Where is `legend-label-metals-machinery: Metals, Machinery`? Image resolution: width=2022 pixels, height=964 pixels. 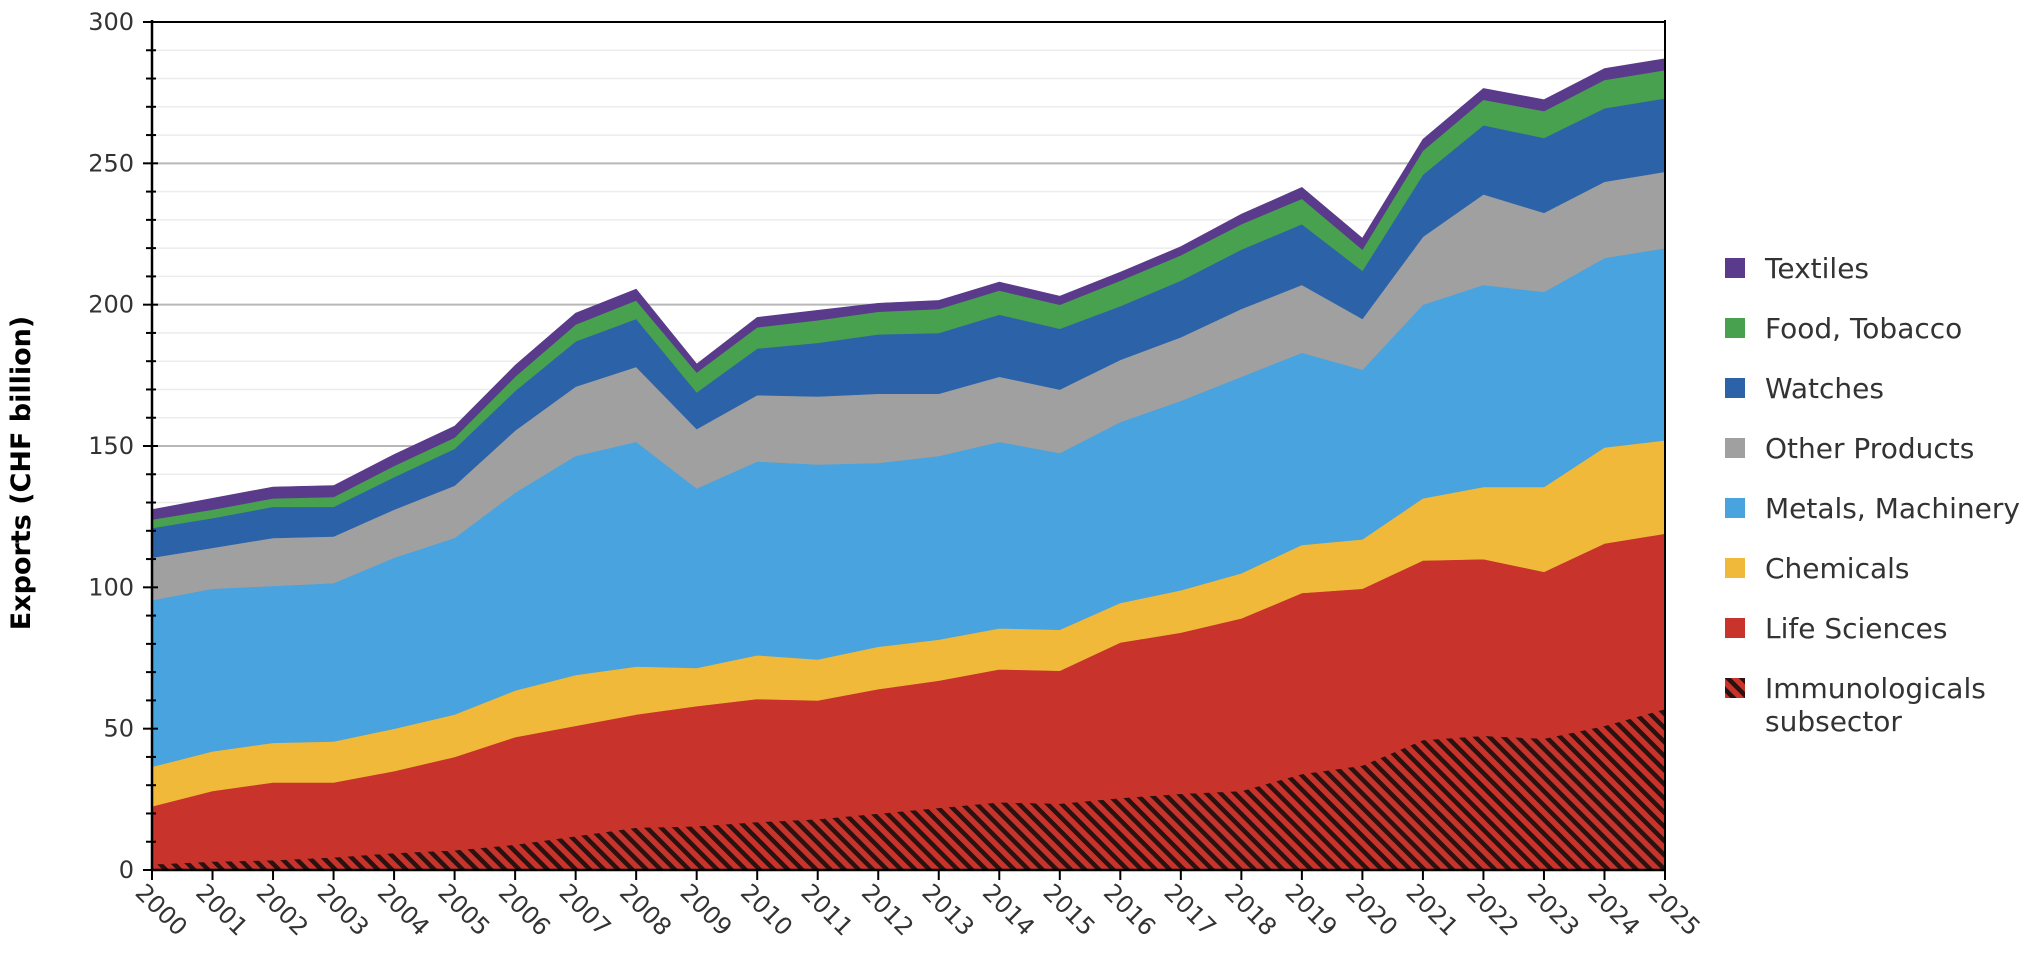 legend-label-metals-machinery: Metals, Machinery is located at coordinates (1892, 508).